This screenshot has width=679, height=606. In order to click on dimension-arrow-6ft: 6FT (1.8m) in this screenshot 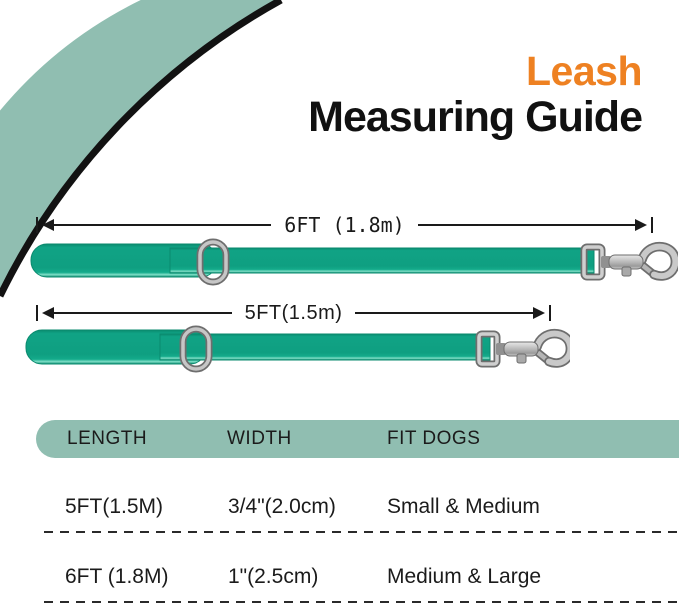, I will do `click(345, 225)`.